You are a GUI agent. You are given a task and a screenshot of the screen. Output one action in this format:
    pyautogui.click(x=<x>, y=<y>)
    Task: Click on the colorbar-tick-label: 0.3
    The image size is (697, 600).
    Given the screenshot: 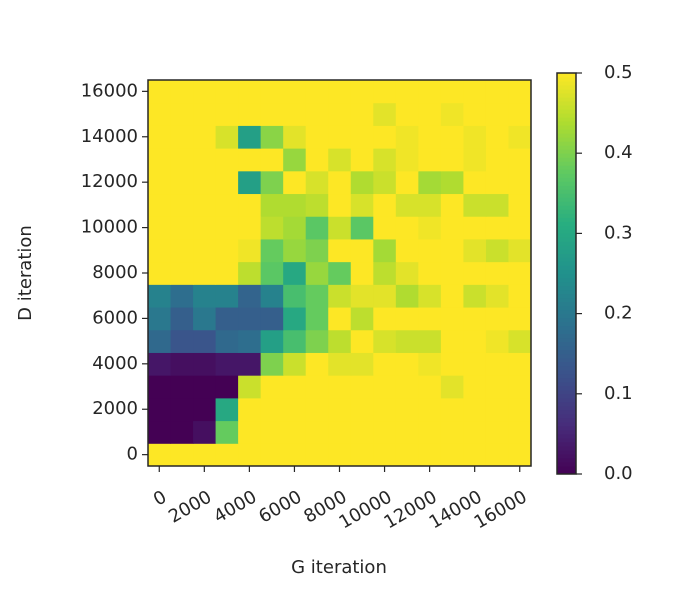 What is the action you would take?
    pyautogui.click(x=618, y=232)
    